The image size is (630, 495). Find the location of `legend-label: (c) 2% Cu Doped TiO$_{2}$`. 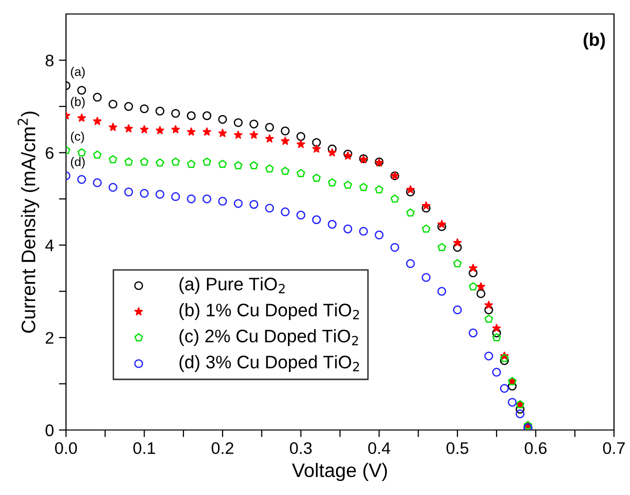

legend-label: (c) 2% Cu Doped TiO$_{2}$ is located at coordinates (269, 337).